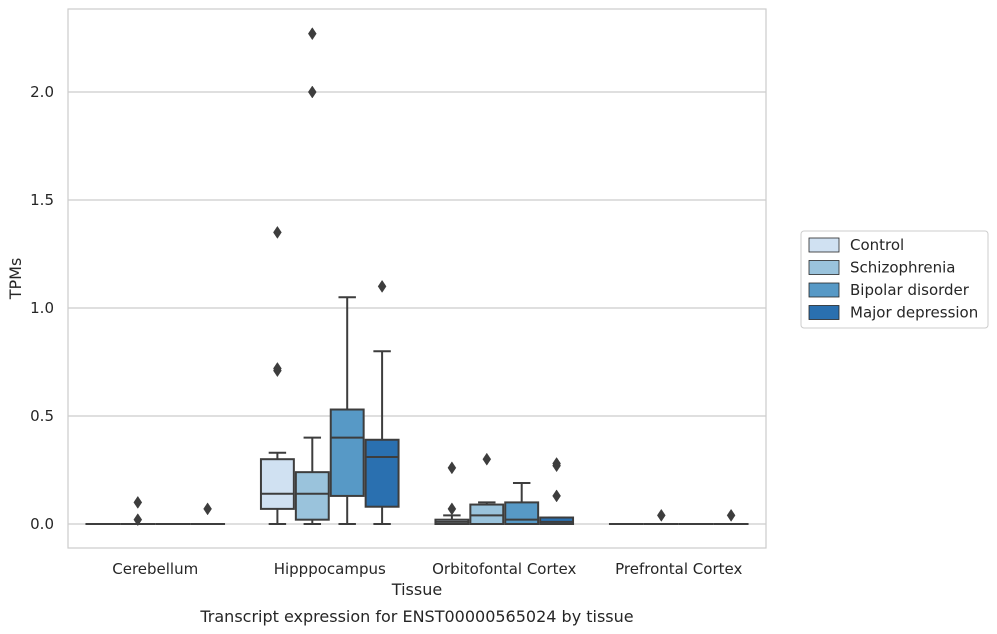  I want to click on y-axis-title: TPMs, so click(15, 279).